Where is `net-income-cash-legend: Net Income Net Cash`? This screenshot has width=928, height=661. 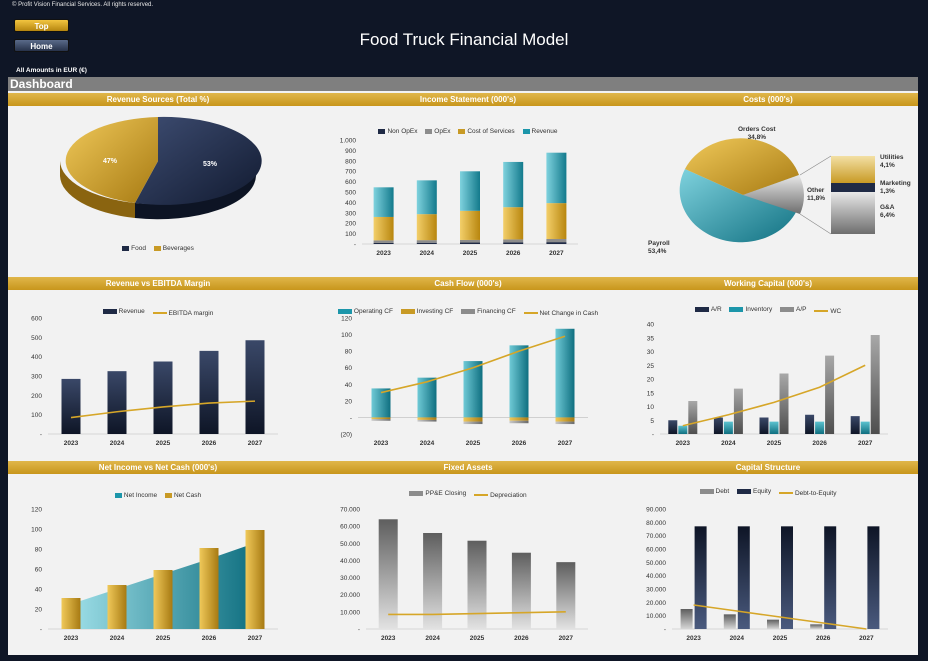
net-income-cash-legend: Net Income Net Cash is located at coordinates (158, 496).